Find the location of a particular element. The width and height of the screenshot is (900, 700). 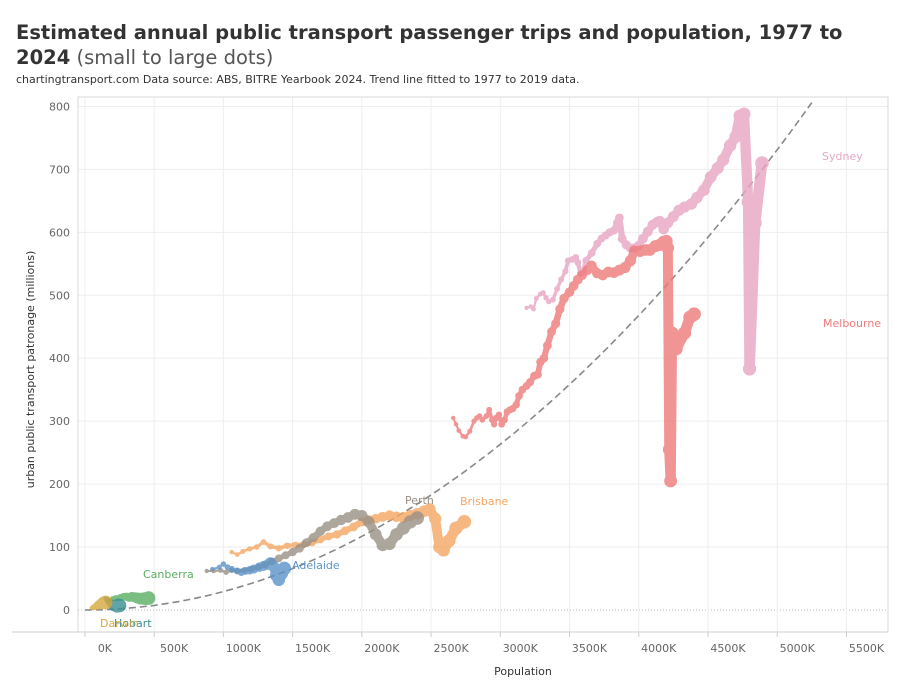

x-tick-label: 3000K is located at coordinates (521, 648).